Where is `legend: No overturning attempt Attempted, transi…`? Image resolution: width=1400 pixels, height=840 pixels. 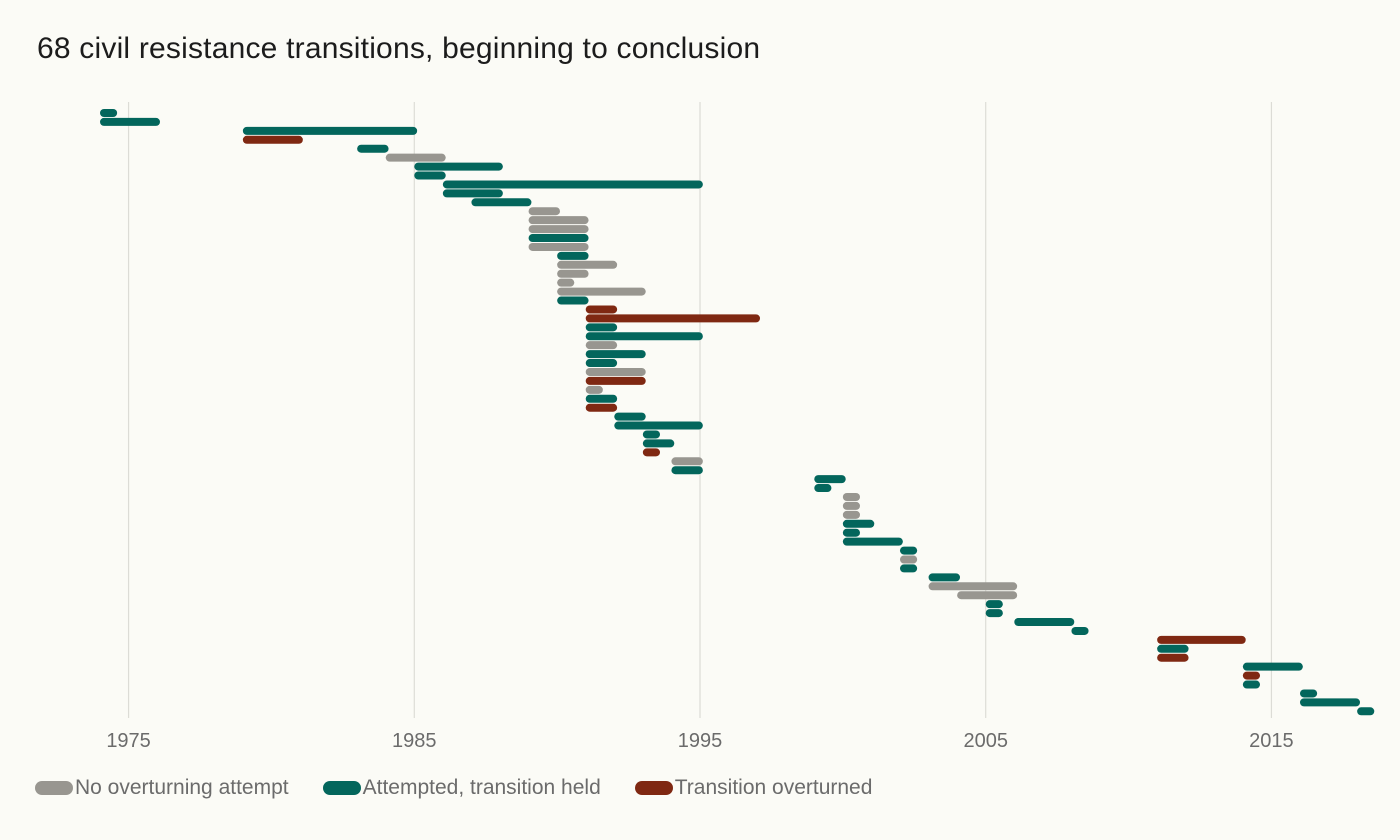
legend: No overturning attempt Attempted, transi… is located at coordinates (470, 788).